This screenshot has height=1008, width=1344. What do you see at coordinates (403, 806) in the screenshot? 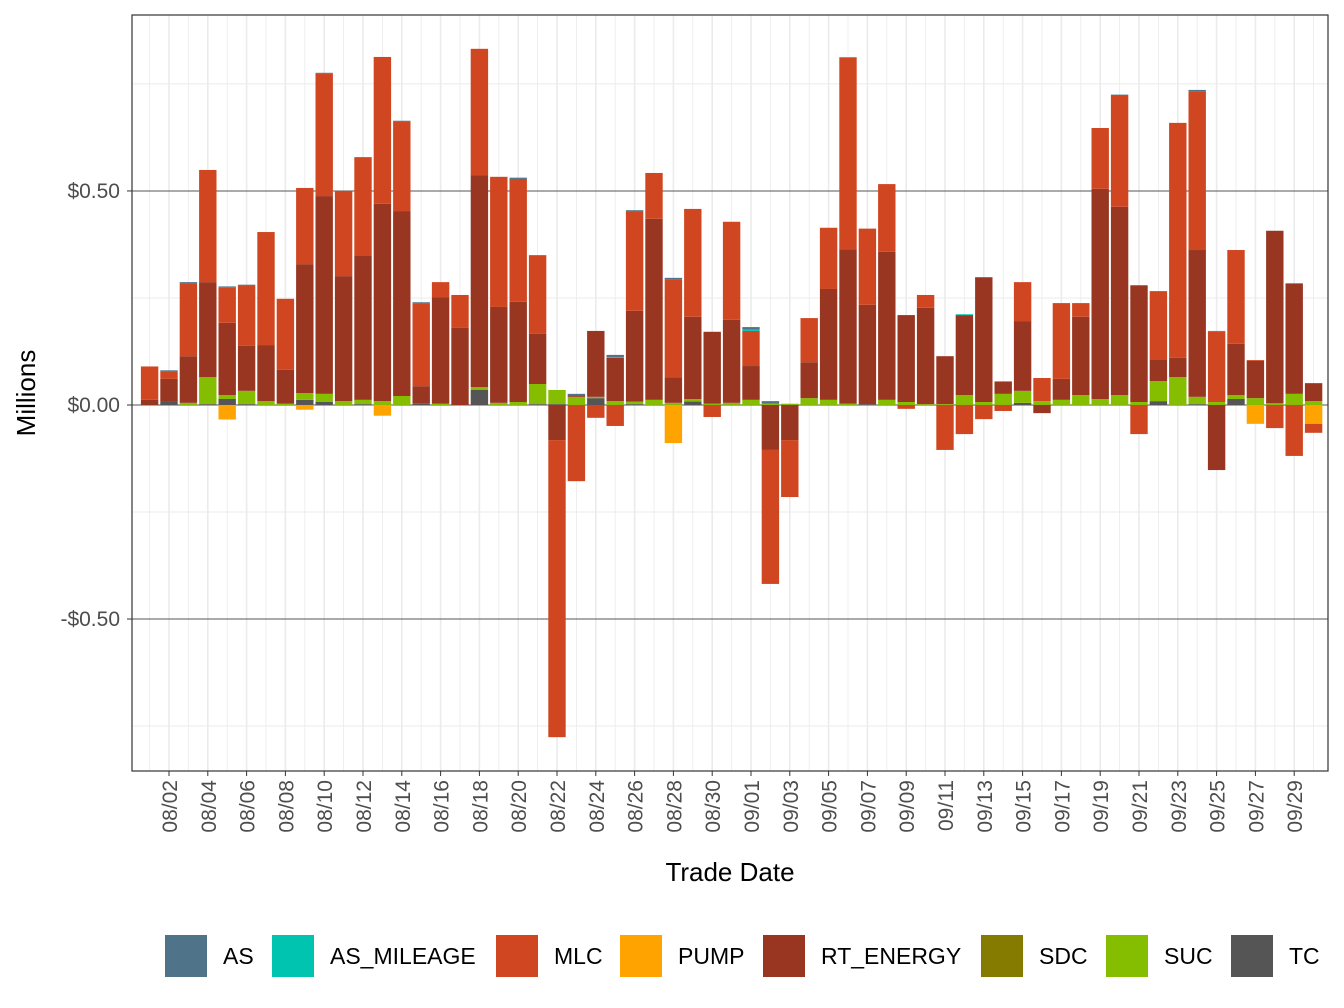
I see `x-tick-label: 08/14` at bounding box center [403, 806].